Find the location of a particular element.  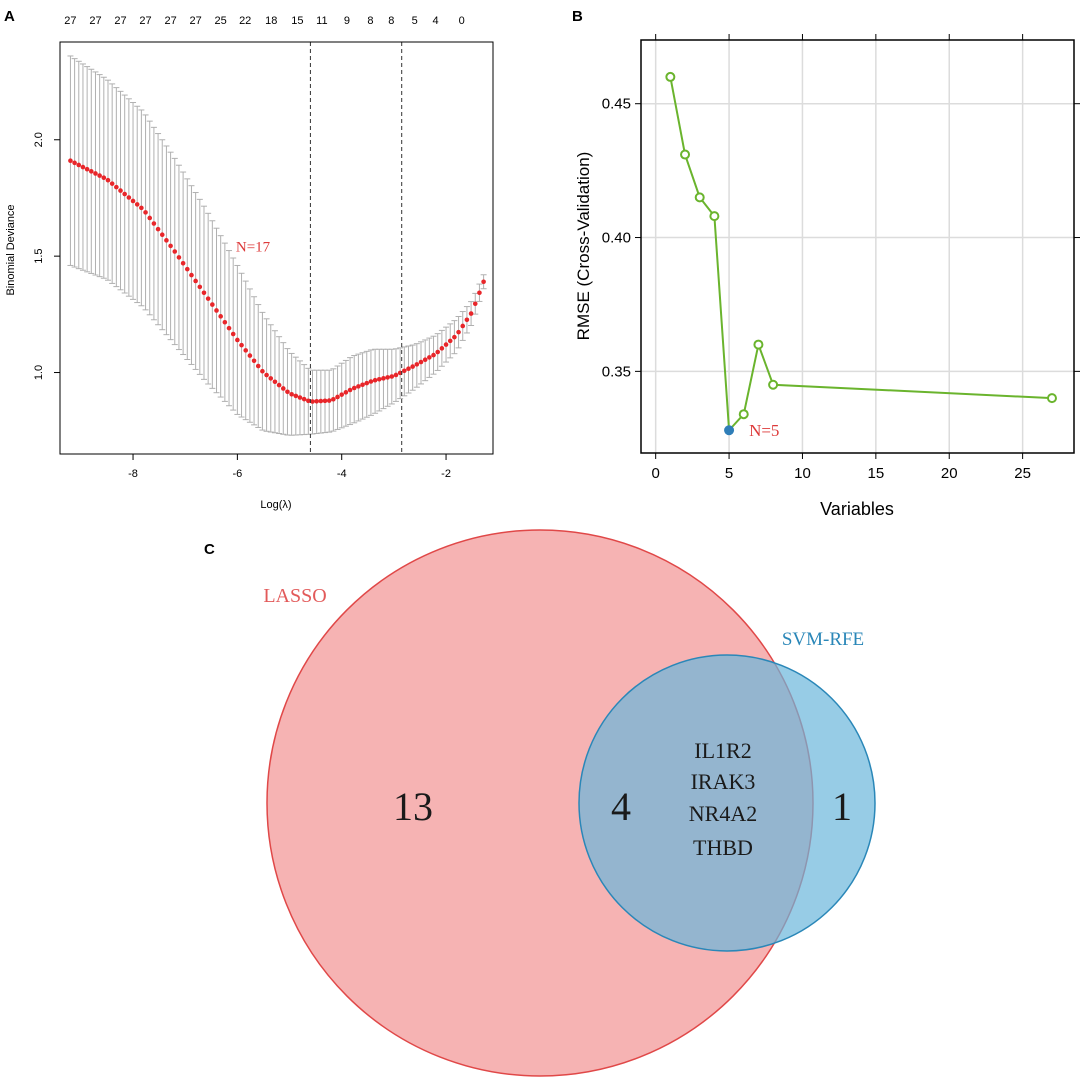

panel-b-x-axis: 0 5 10 15 20 25 is located at coordinates (841, 258).